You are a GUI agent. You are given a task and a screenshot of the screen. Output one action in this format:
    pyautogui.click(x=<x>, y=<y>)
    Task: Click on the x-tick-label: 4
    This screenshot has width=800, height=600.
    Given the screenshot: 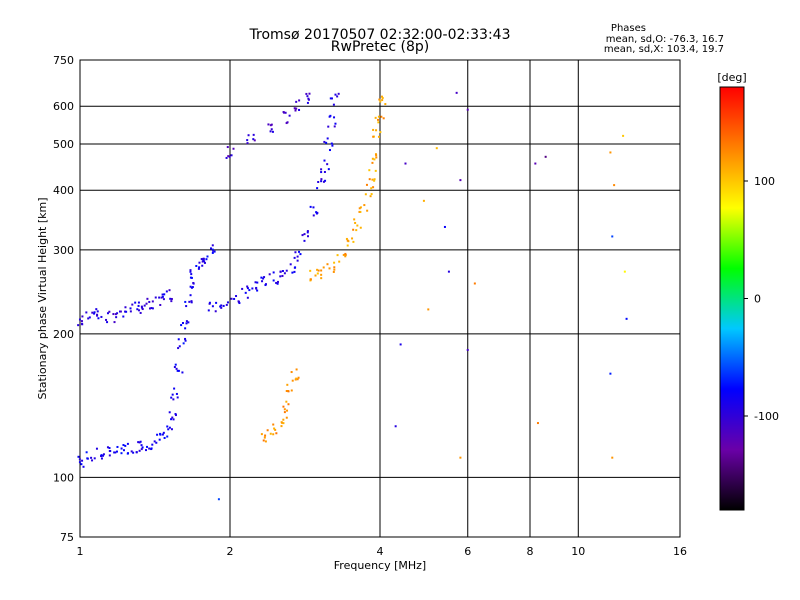 What is the action you would take?
    pyautogui.click(x=380, y=551)
    